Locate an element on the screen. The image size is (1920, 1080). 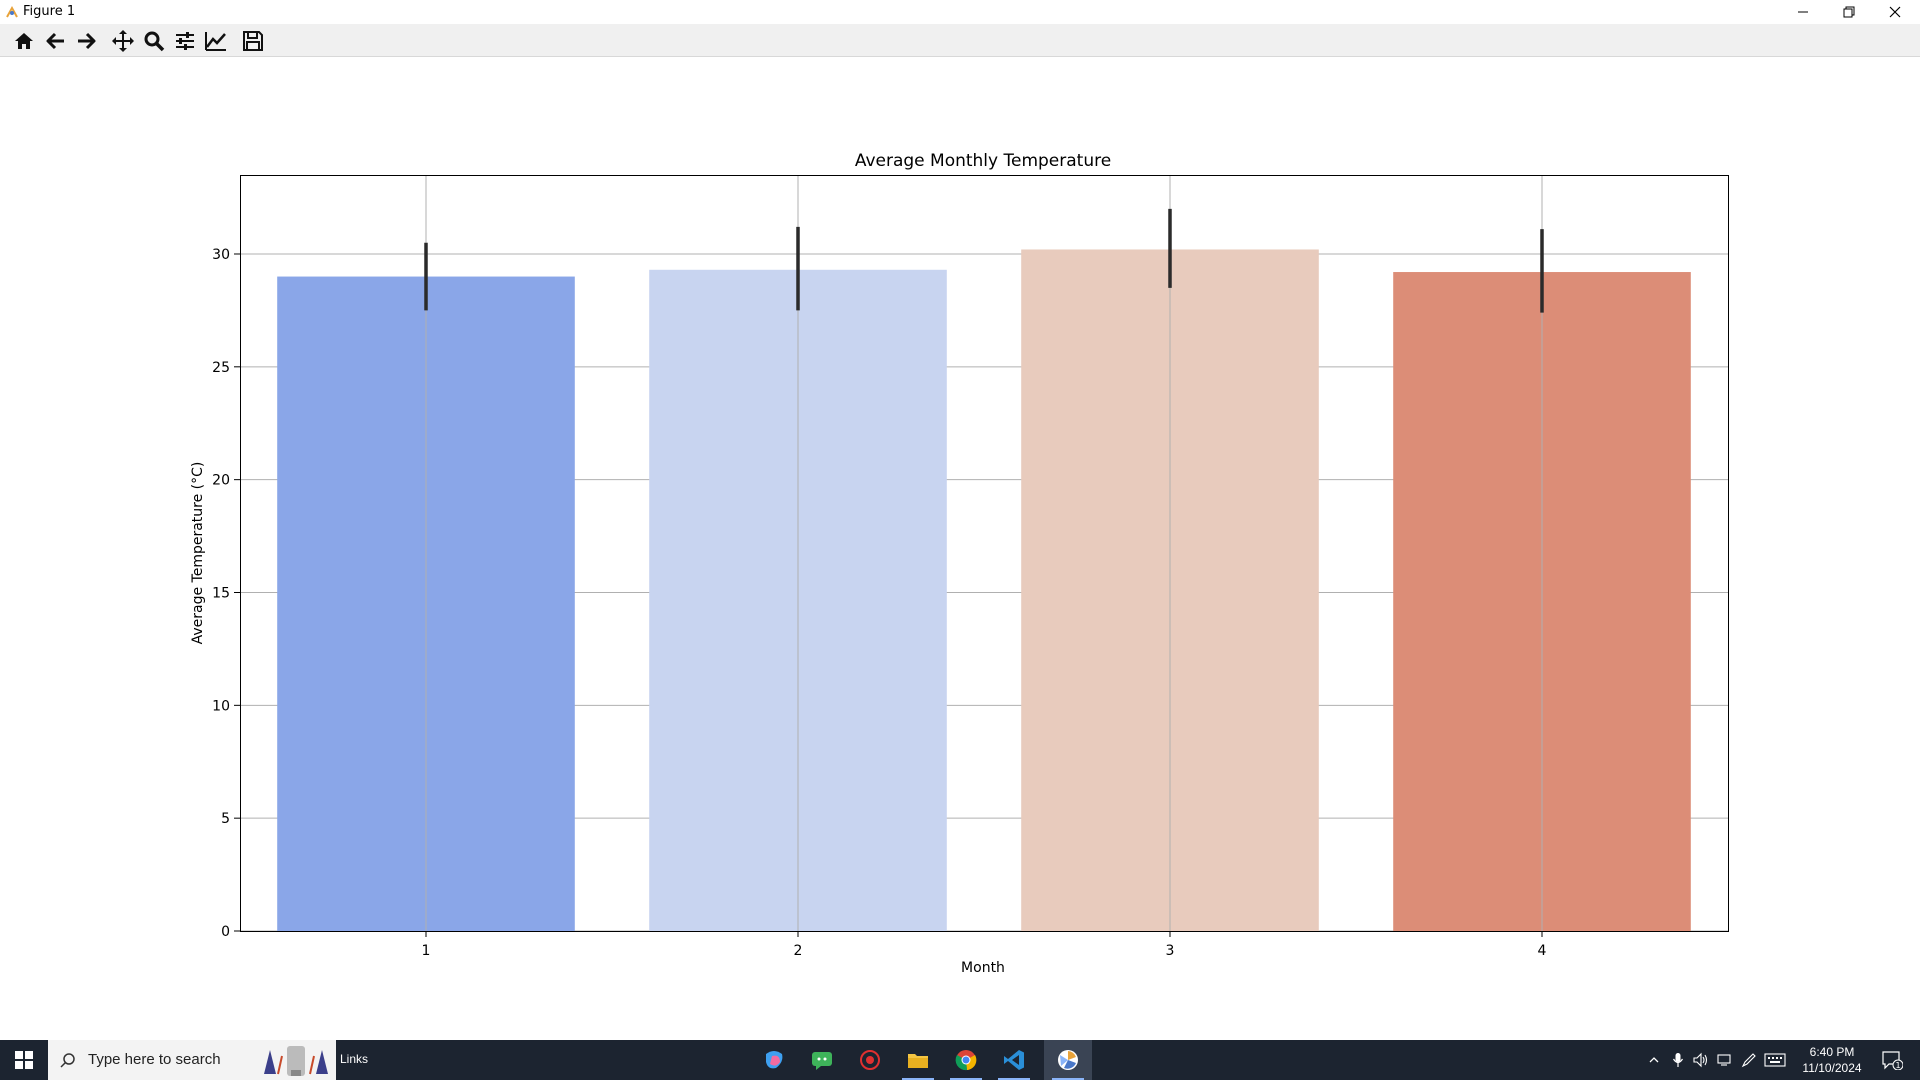
x-tick-label: 2 is located at coordinates (798, 951).